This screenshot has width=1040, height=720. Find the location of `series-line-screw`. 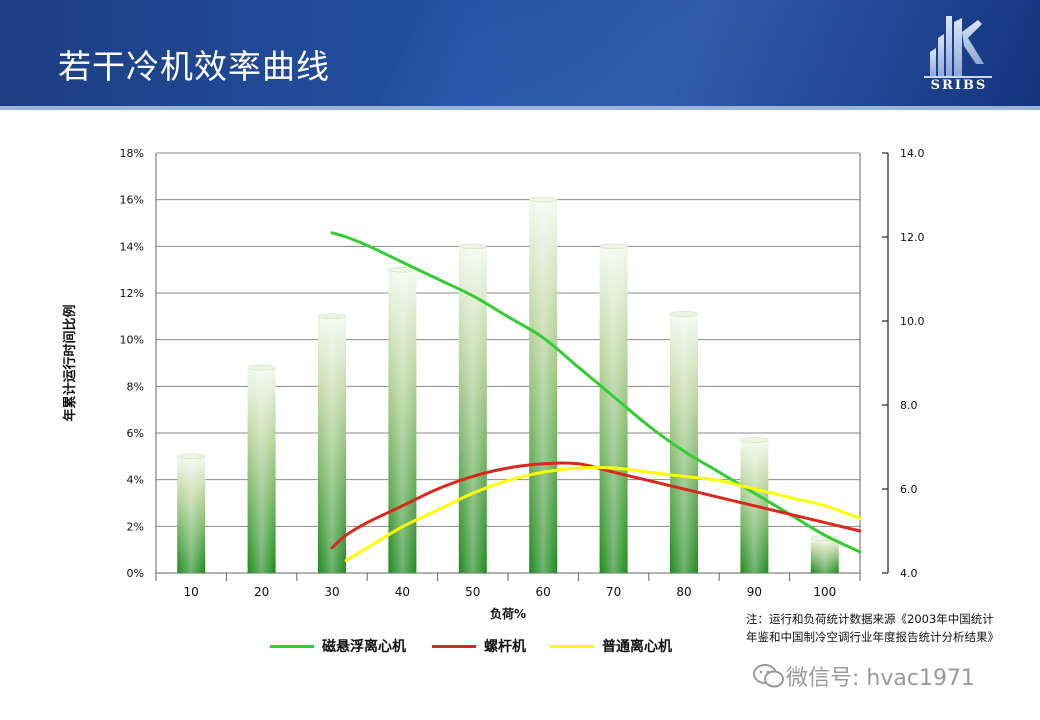

series-line-screw is located at coordinates (596, 505).